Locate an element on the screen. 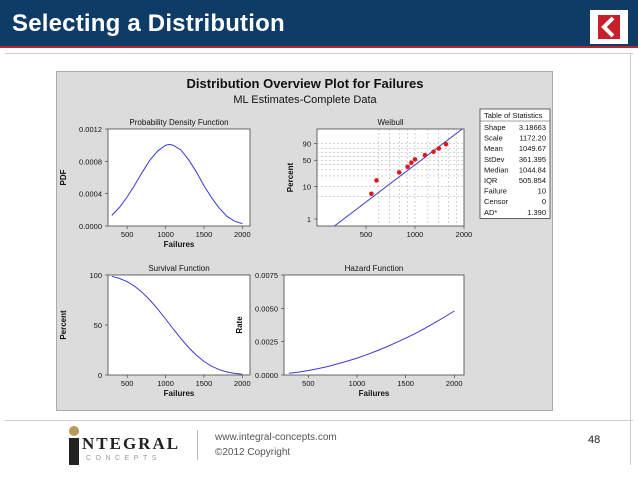 The height and width of the screenshot is (478, 638). fit-line is located at coordinates (398, 177).